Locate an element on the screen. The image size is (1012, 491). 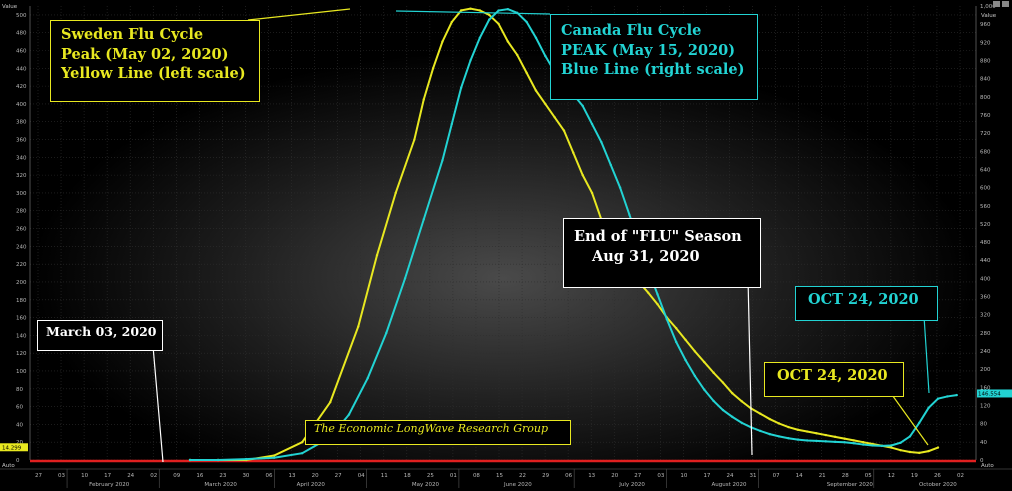
right-tick-label: 560 is located at coordinates (985, 207).